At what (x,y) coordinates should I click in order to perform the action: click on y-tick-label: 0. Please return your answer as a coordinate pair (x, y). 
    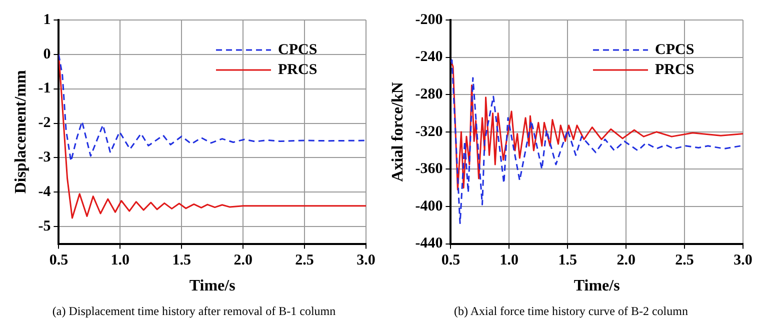
    Looking at the image, I should click on (47, 54).